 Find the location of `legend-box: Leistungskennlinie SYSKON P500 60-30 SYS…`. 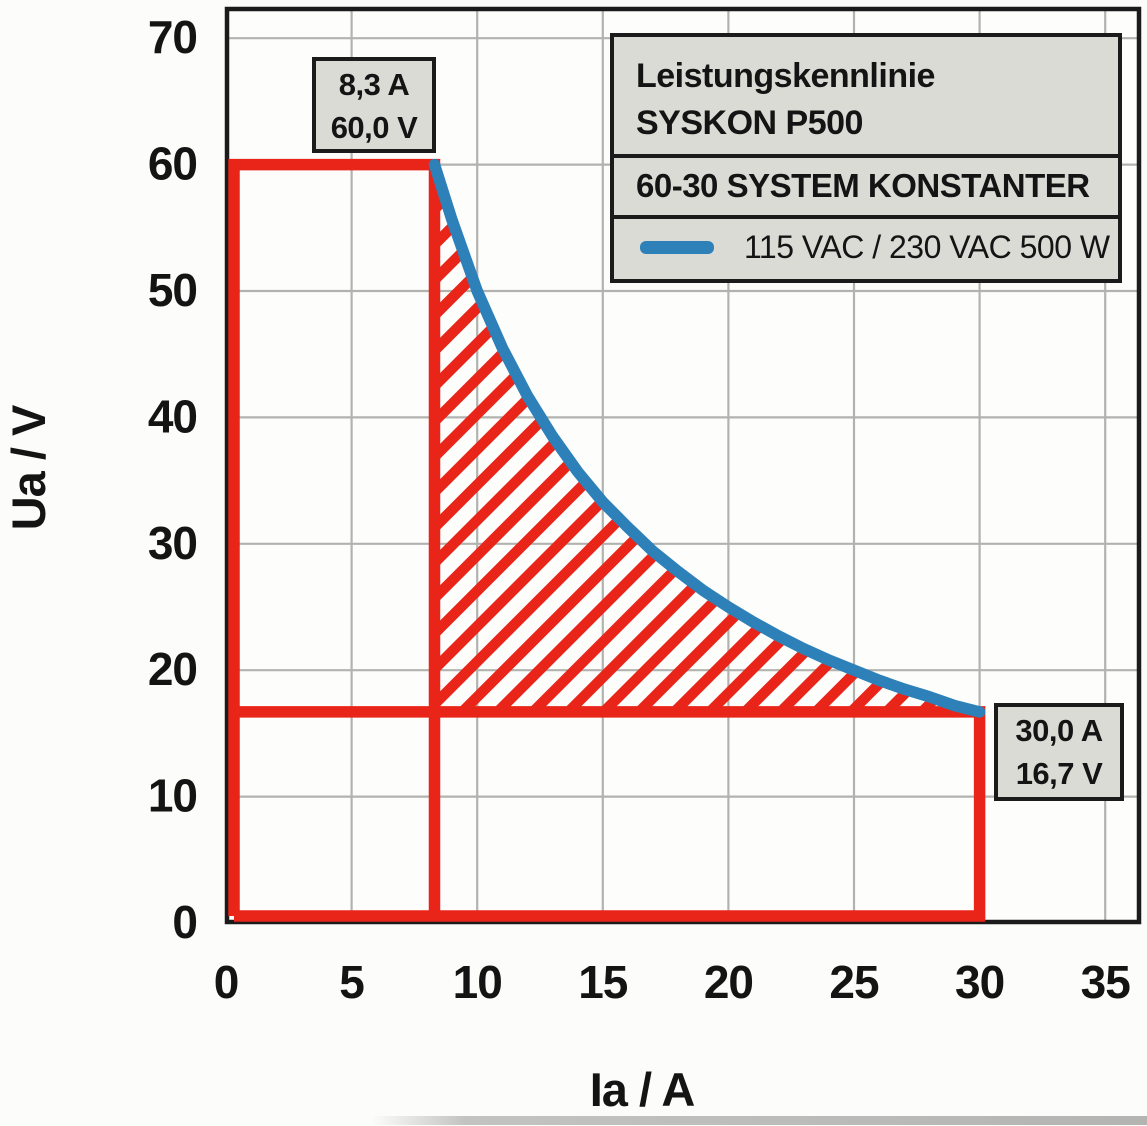

legend-box: Leistungskennlinie SYSKON P500 60-30 SYS… is located at coordinates (866, 158).